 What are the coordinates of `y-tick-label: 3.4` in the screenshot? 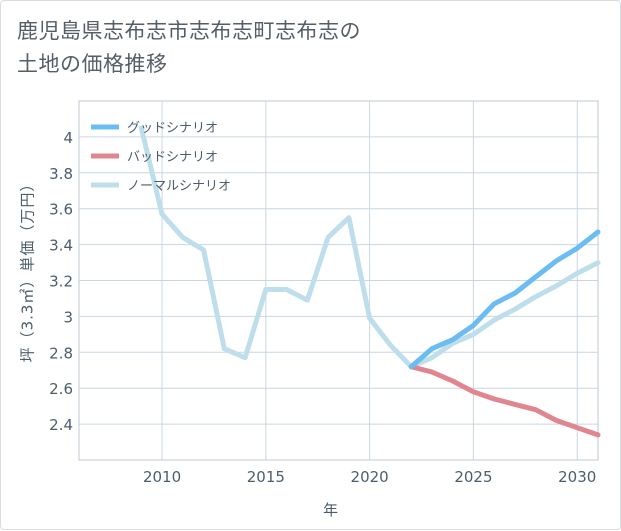 It's located at (61, 246).